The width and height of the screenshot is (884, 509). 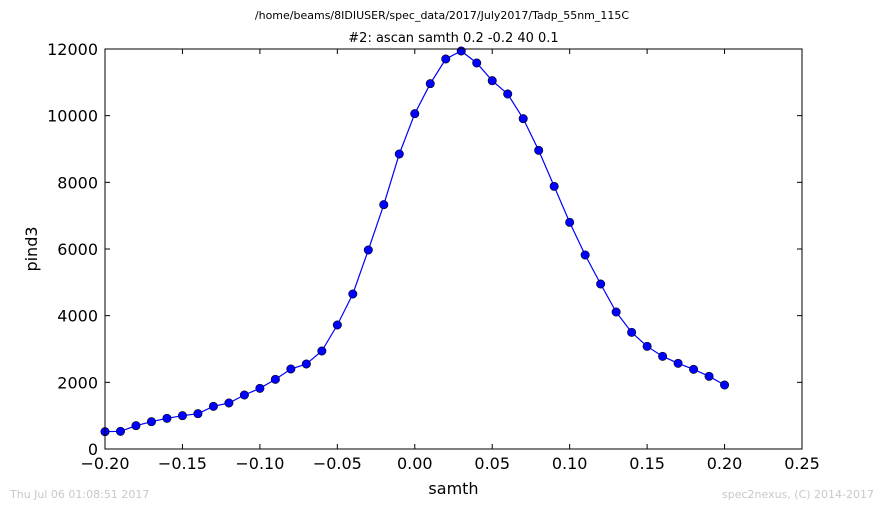 What do you see at coordinates (182, 463) in the screenshot?
I see `x-tick-label: −0.15` at bounding box center [182, 463].